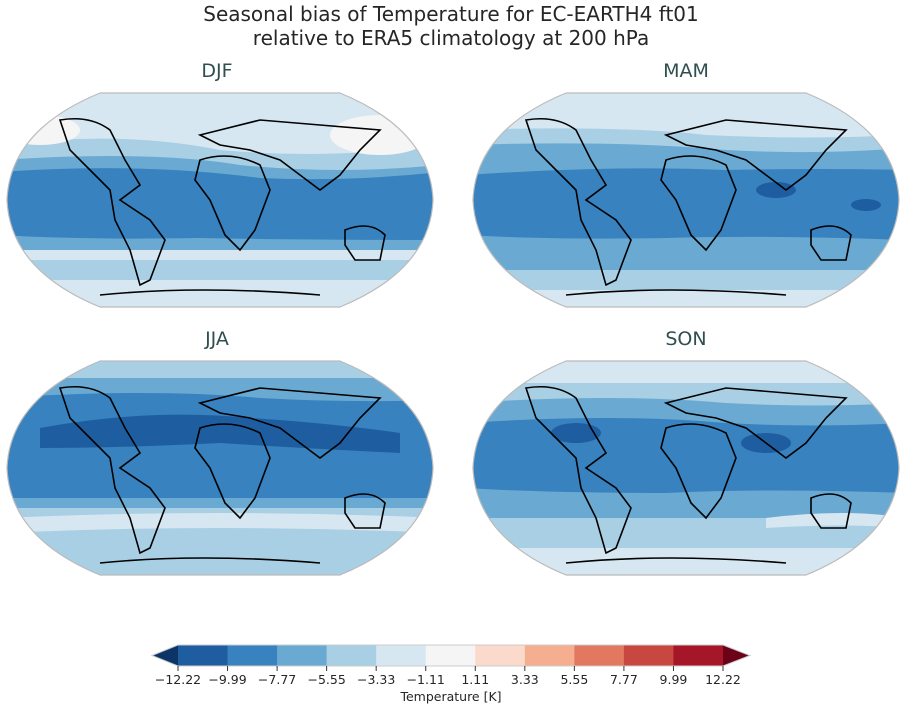 The image size is (902, 707). Describe the element at coordinates (623, 679) in the screenshot. I see `colorbar-tick-label: 7.77` at that location.